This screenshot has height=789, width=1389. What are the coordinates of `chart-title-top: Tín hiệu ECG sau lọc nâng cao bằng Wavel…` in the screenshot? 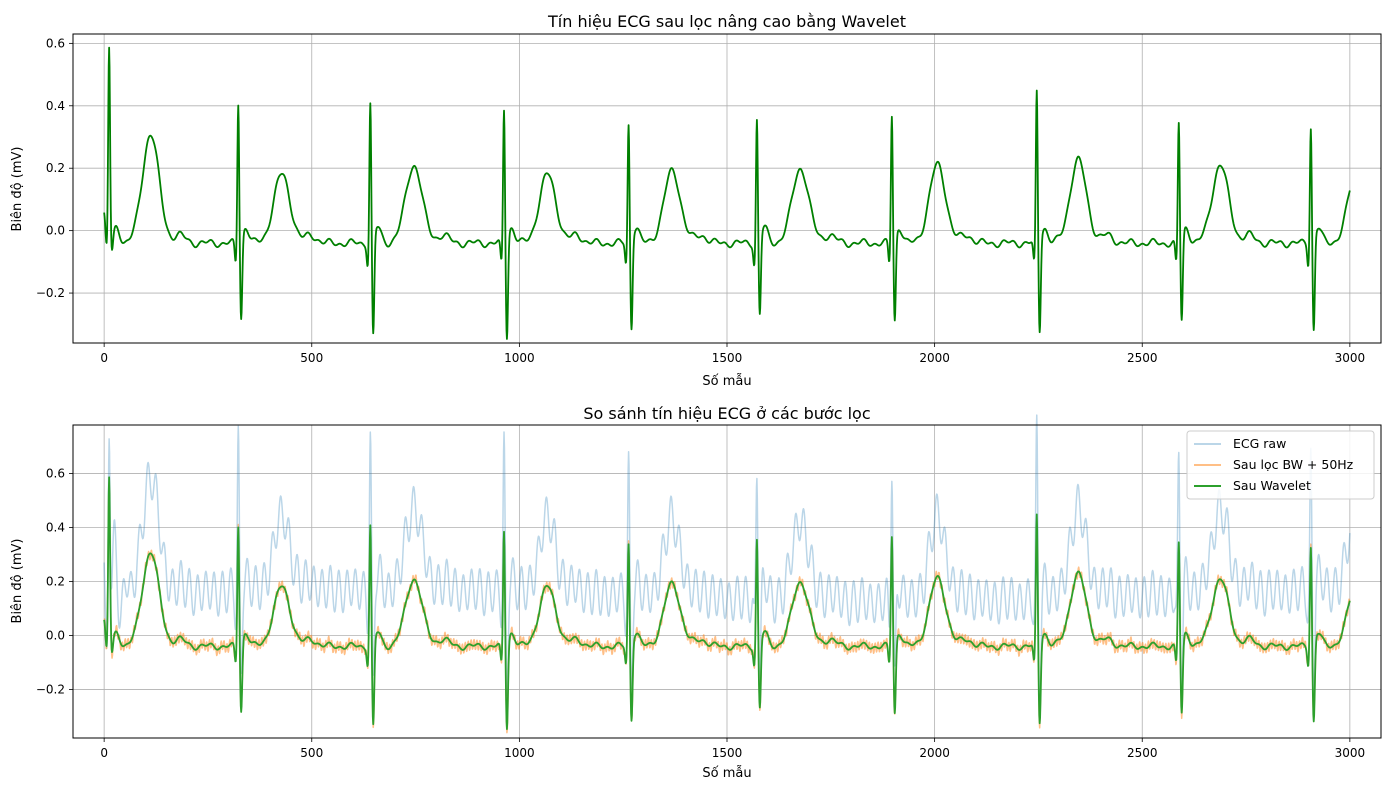 It's located at (726, 21).